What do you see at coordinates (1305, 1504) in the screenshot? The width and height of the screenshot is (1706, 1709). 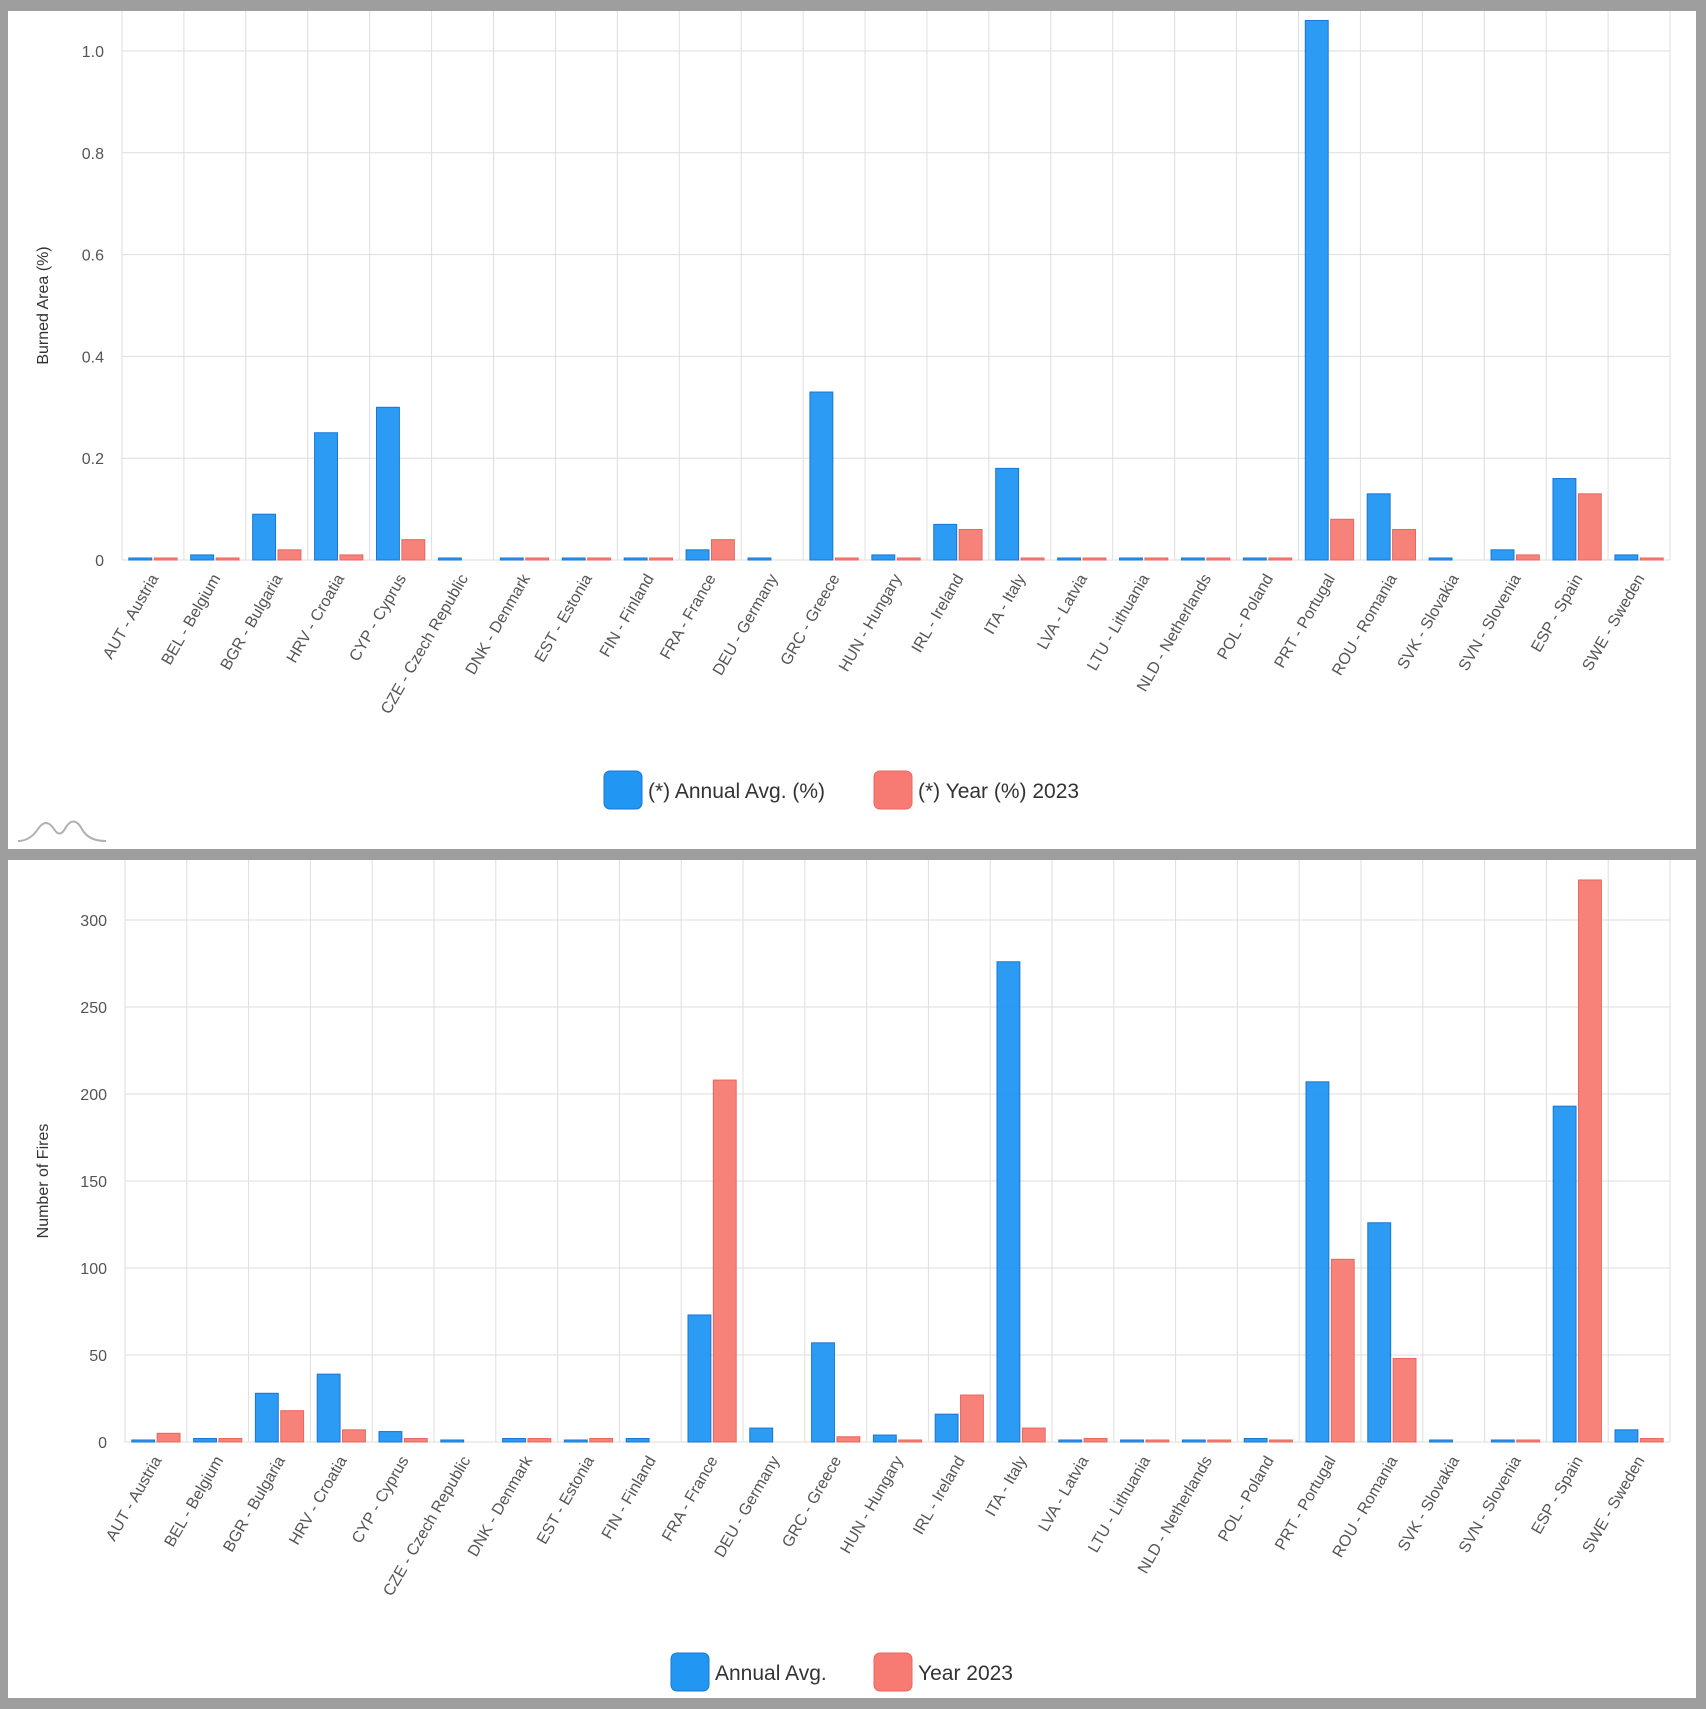 I see `x-tick-label-prt-portugal: PRT - Portugal` at bounding box center [1305, 1504].